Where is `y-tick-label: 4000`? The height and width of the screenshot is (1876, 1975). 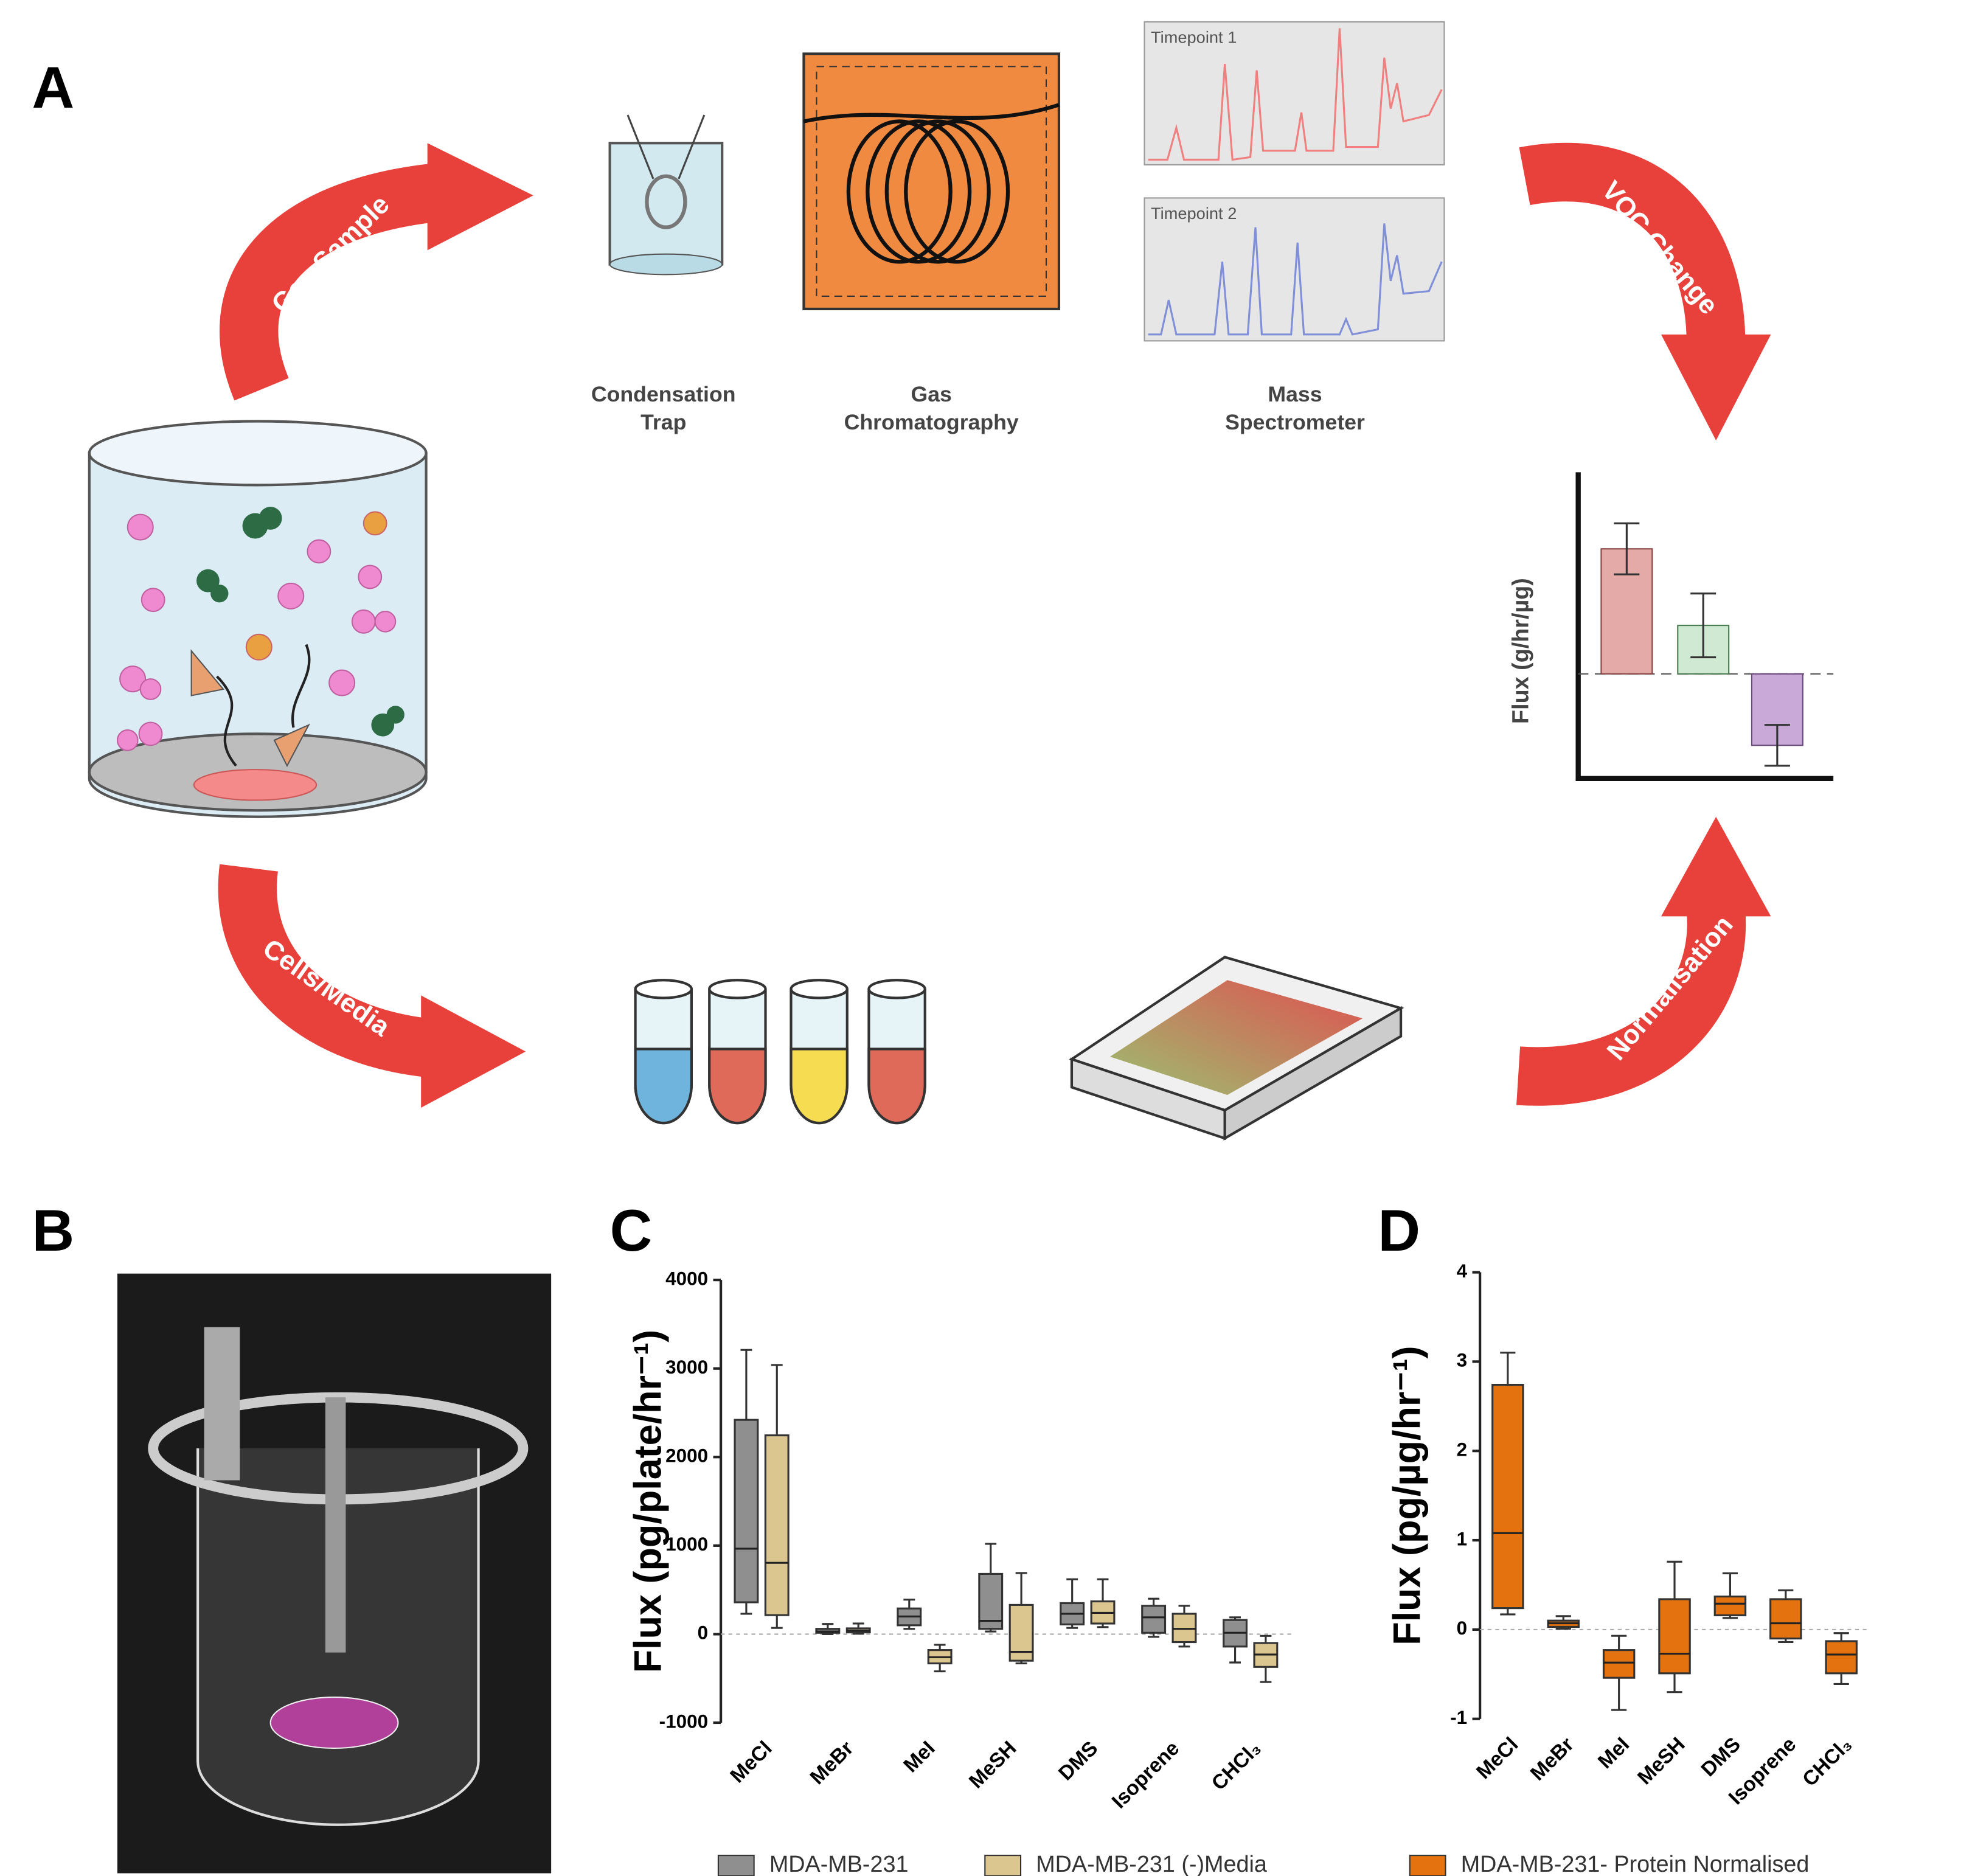
y-tick-label: 4000 is located at coordinates (686, 1278).